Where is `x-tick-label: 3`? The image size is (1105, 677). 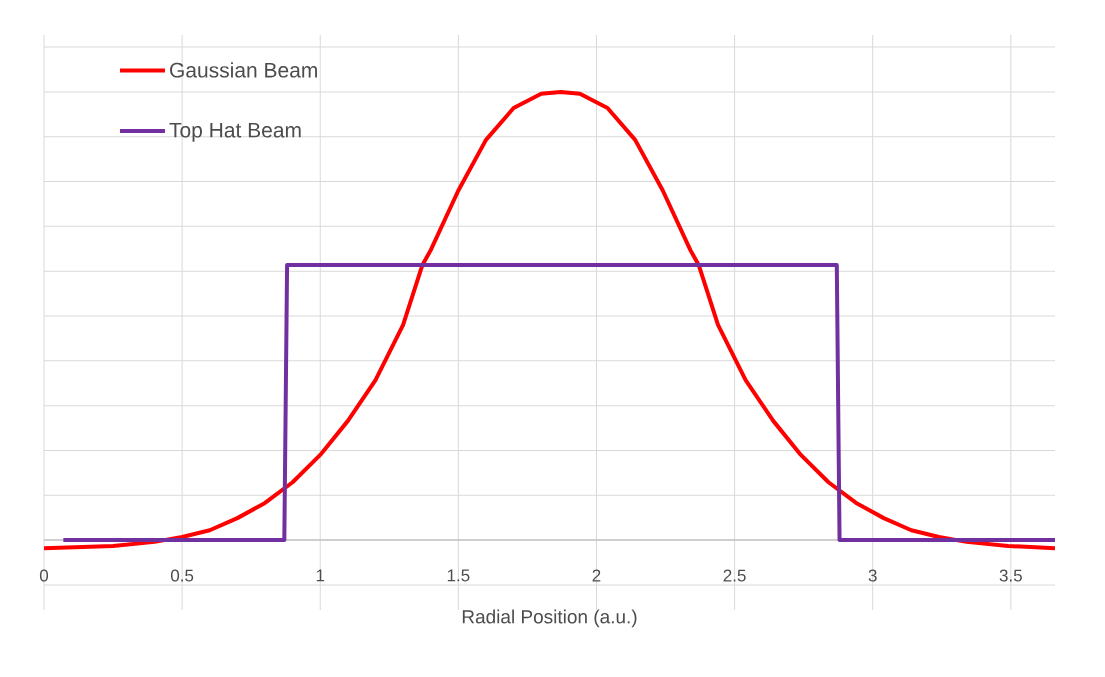
x-tick-label: 3 is located at coordinates (872, 575).